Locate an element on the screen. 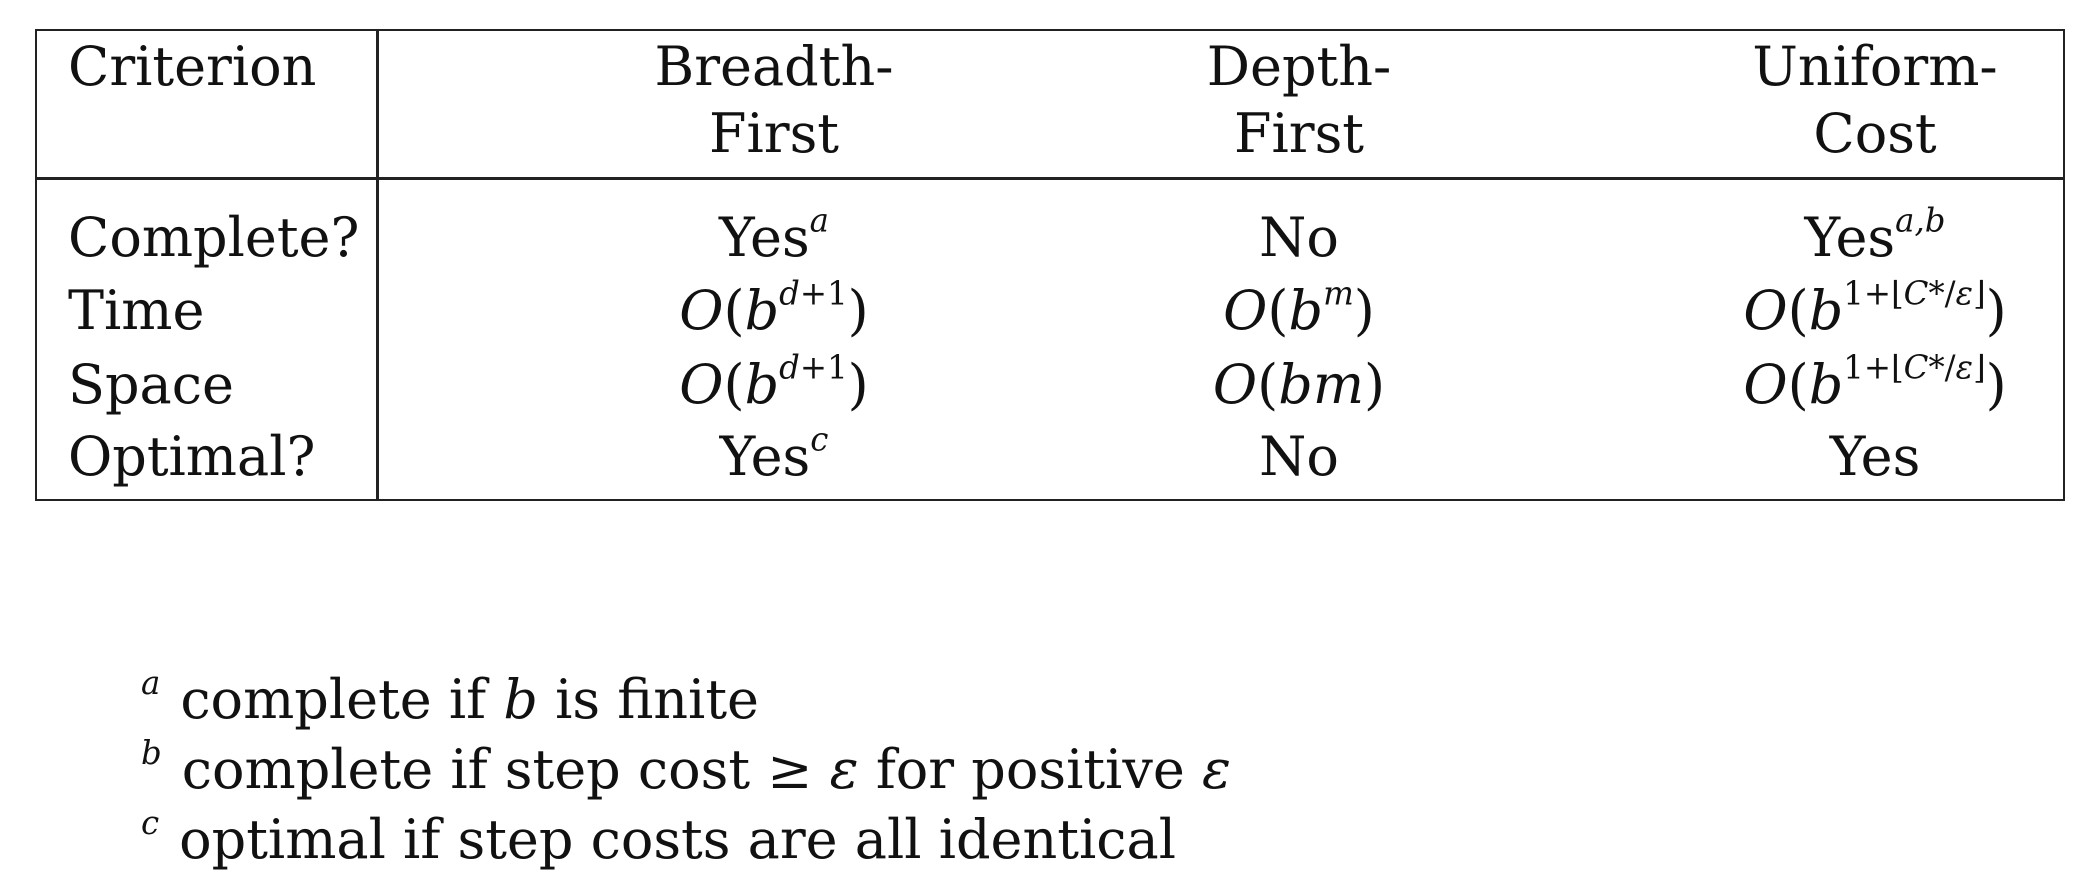  row-label-time: Time is located at coordinates (136, 310).